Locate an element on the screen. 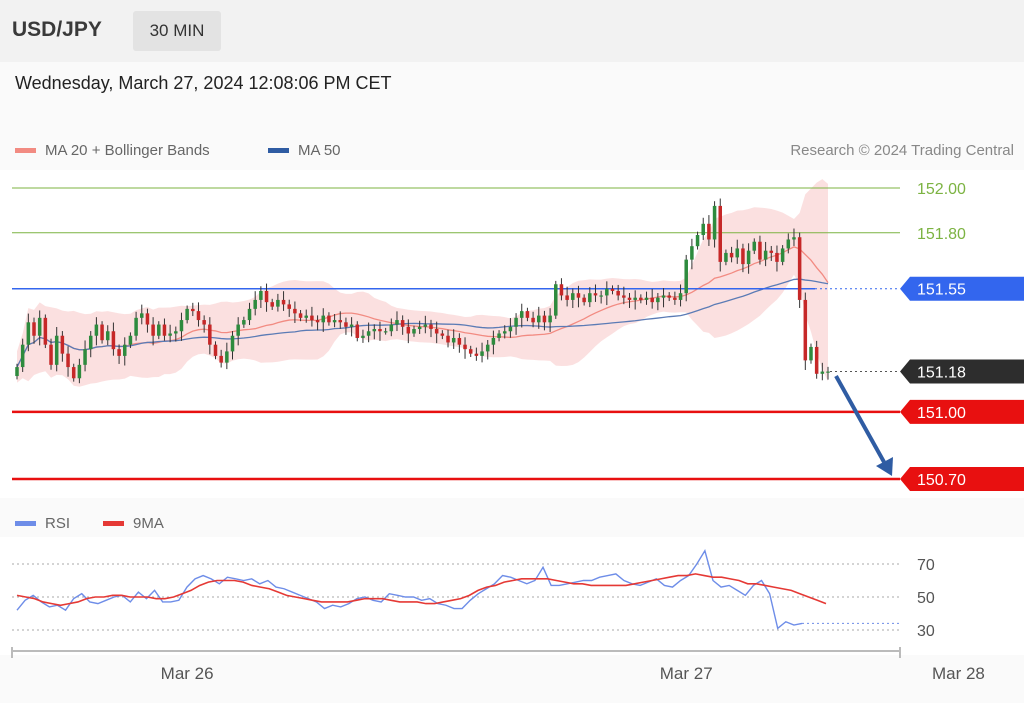 Image resolution: width=1024 pixels, height=703 pixels. support-tag is located at coordinates (962, 479).